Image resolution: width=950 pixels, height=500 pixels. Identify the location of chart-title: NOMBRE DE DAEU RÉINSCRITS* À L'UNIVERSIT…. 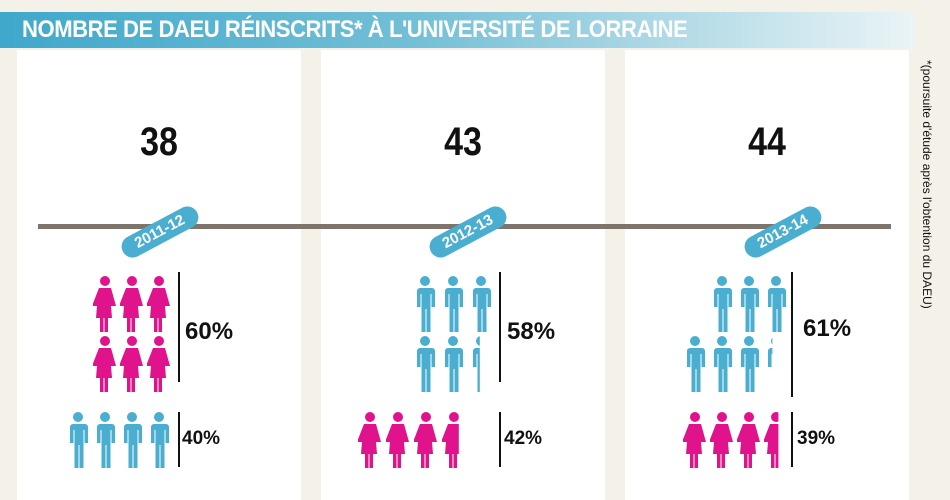
(355, 29).